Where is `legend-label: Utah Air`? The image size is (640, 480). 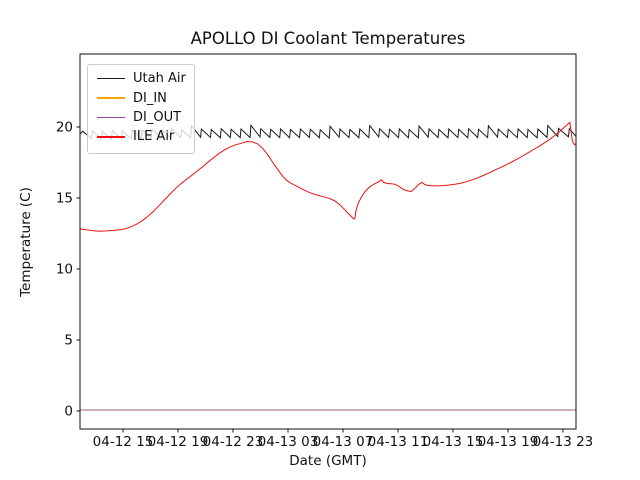 legend-label: Utah Air is located at coordinates (159, 79).